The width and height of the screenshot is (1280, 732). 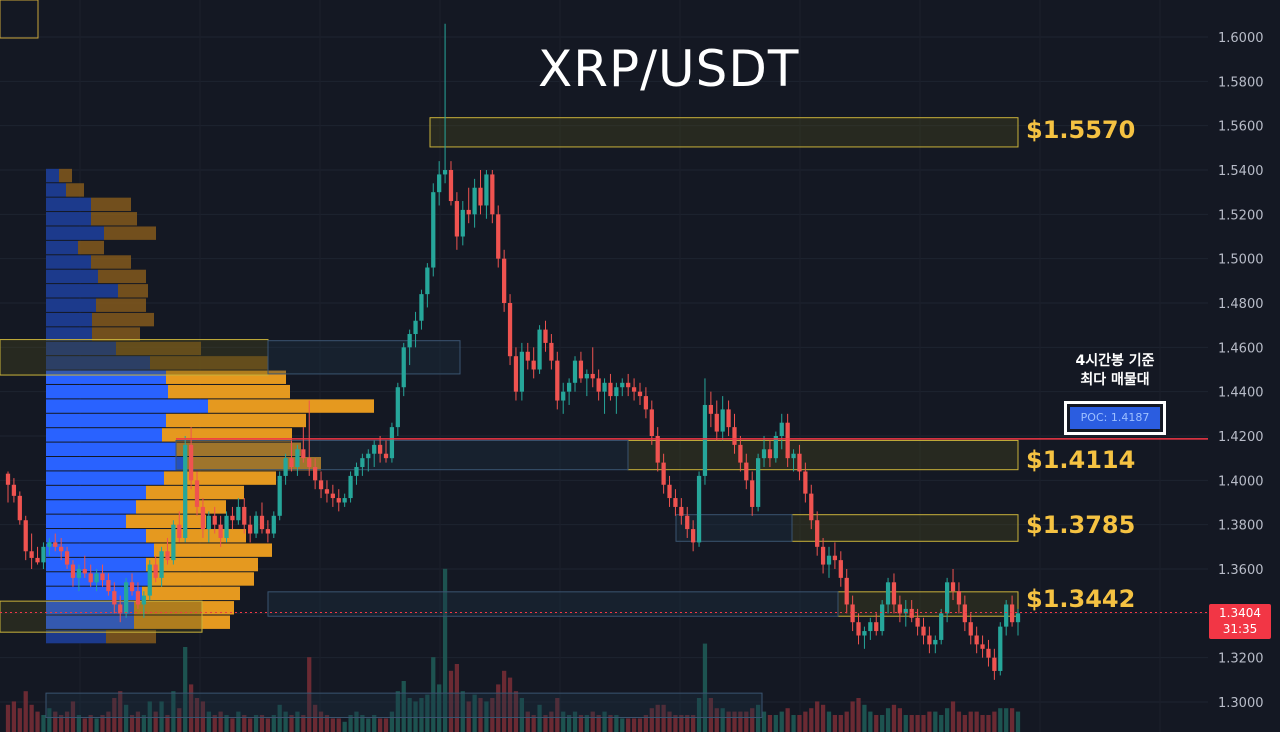 I want to click on y-tick-label: 1.3800, so click(x=1241, y=526).